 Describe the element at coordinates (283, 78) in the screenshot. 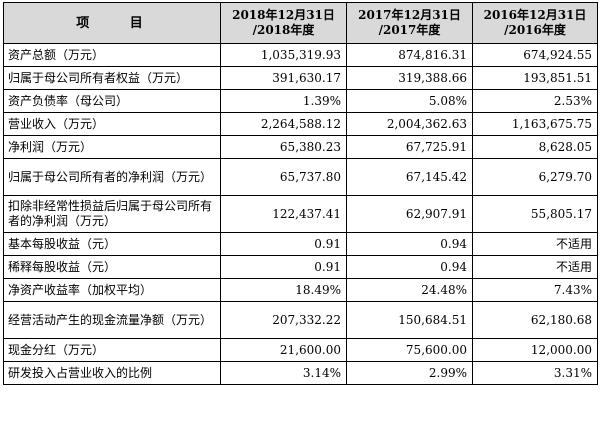

I see `row-value: 391,630.17` at that location.